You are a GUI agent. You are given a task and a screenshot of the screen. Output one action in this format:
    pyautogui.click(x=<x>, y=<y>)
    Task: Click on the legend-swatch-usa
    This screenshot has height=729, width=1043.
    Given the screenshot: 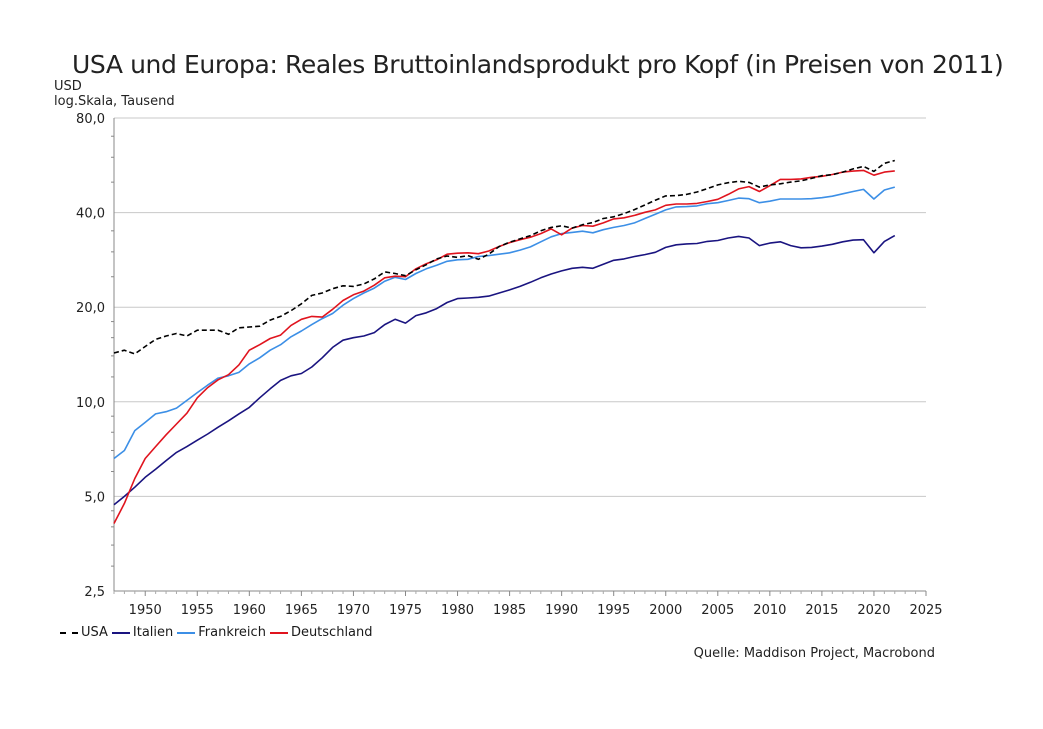 What is the action you would take?
    pyautogui.click(x=69, y=632)
    